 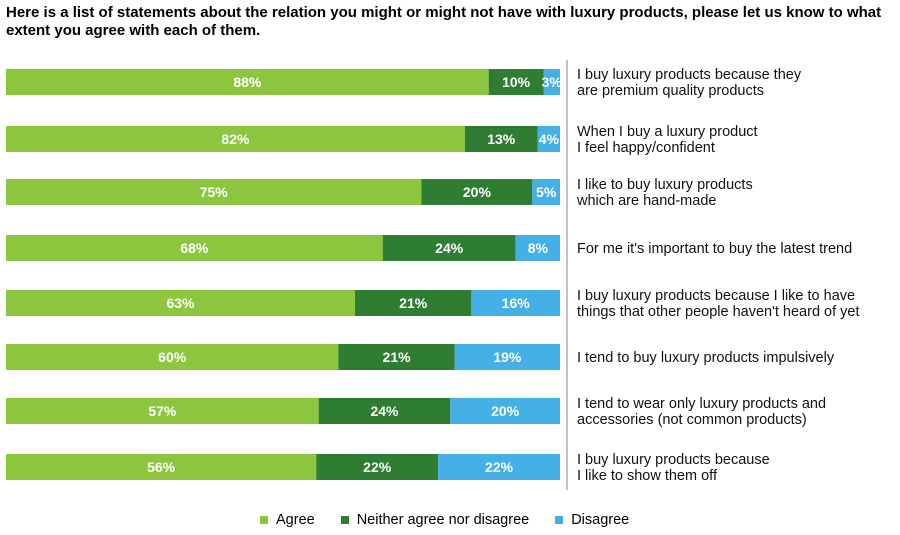 What do you see at coordinates (692, 420) in the screenshot?
I see `category-label-6-line-1: accessories (not common products)` at bounding box center [692, 420].